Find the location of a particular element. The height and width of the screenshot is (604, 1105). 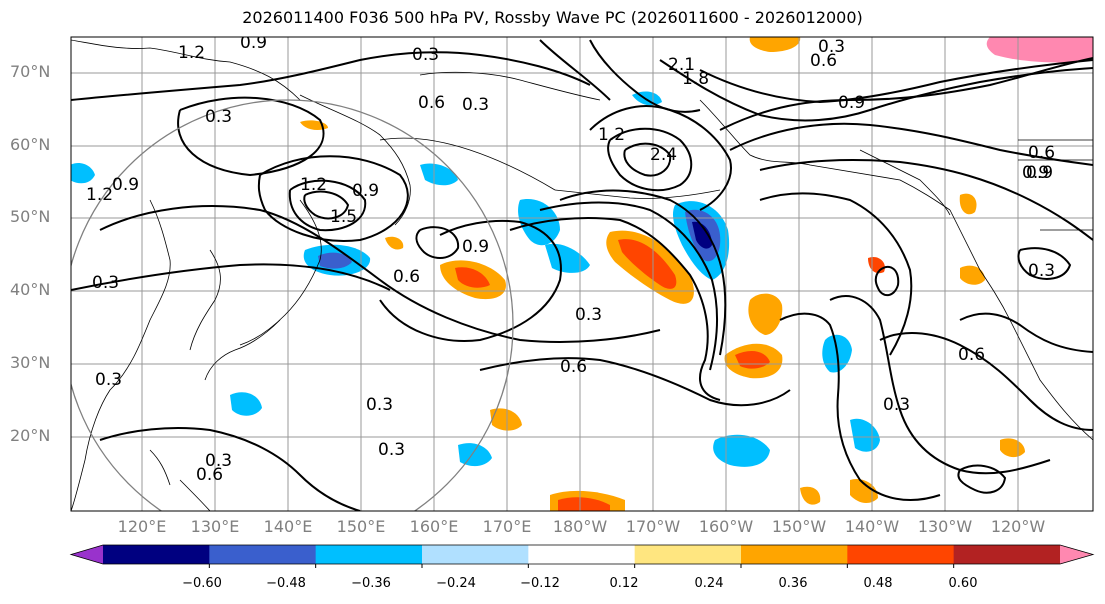

lon-label: 130°E is located at coordinates (215, 526).